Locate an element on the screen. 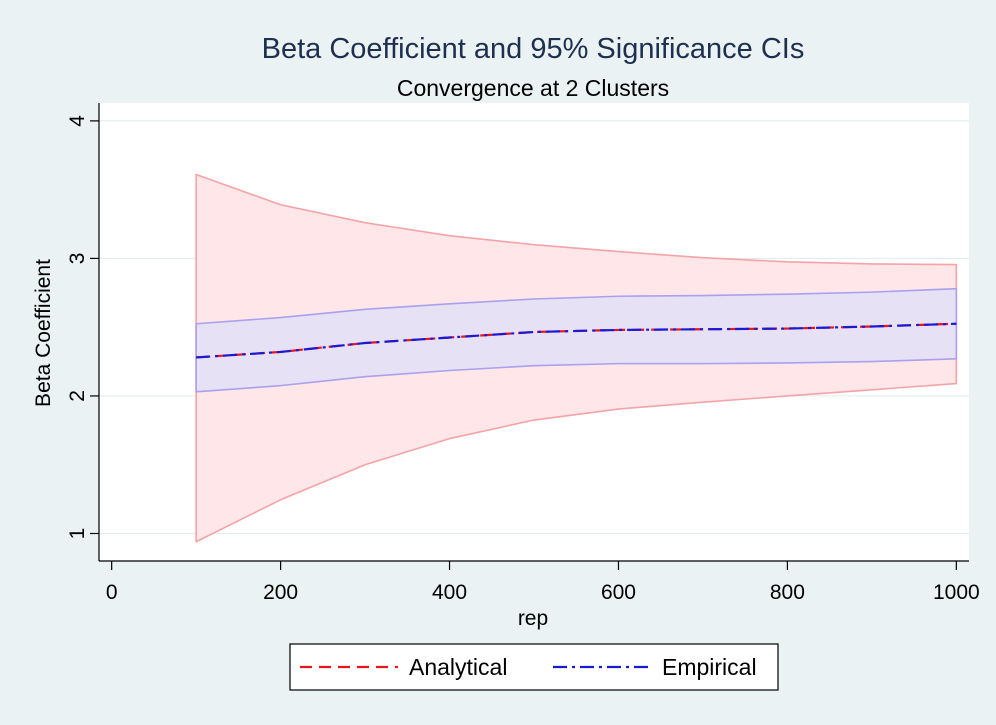 The width and height of the screenshot is (996, 725). y-tick-label-1: 2 is located at coordinates (77, 396).